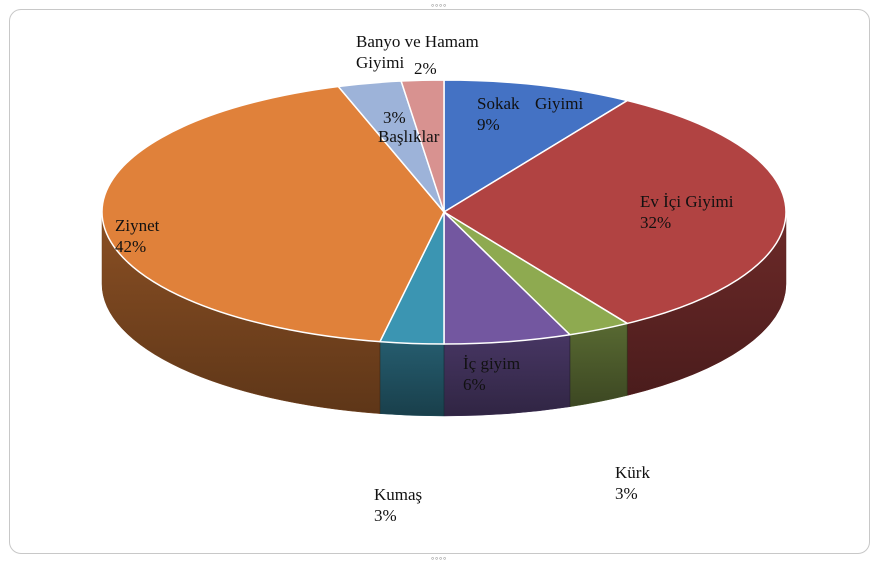  I want to click on data-label-6: 3%Başlıklar, so click(409, 127).